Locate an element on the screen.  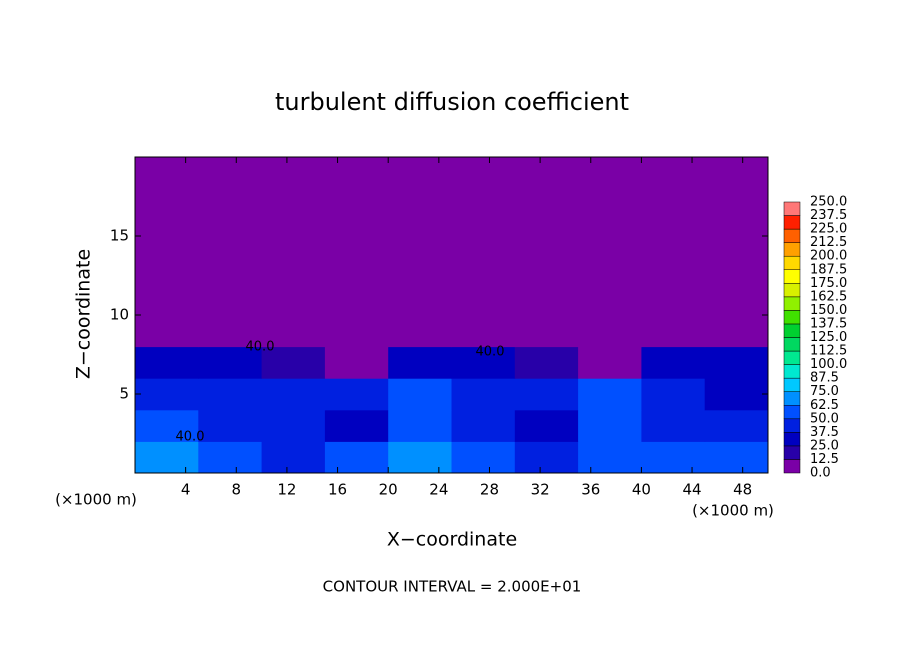
colorbar-label: 250.0 is located at coordinates (828, 202).